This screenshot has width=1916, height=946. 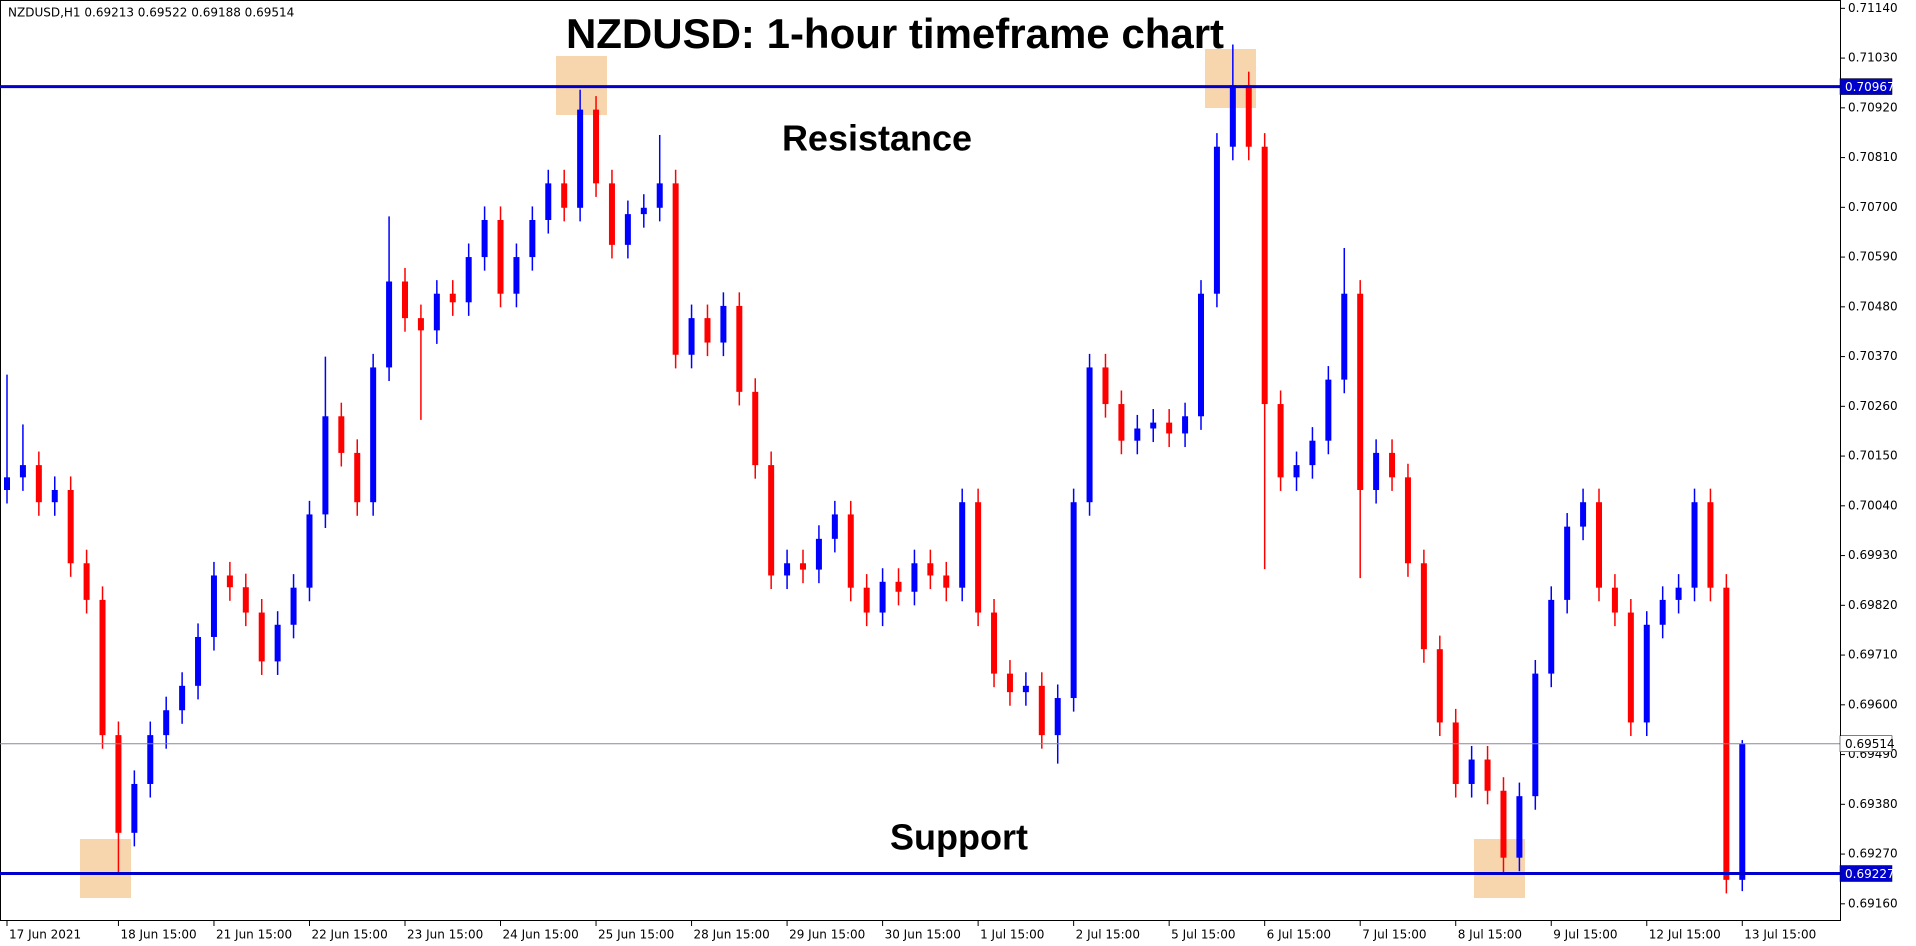 I want to click on y-tick-label: 0.70590, so click(x=1873, y=257).